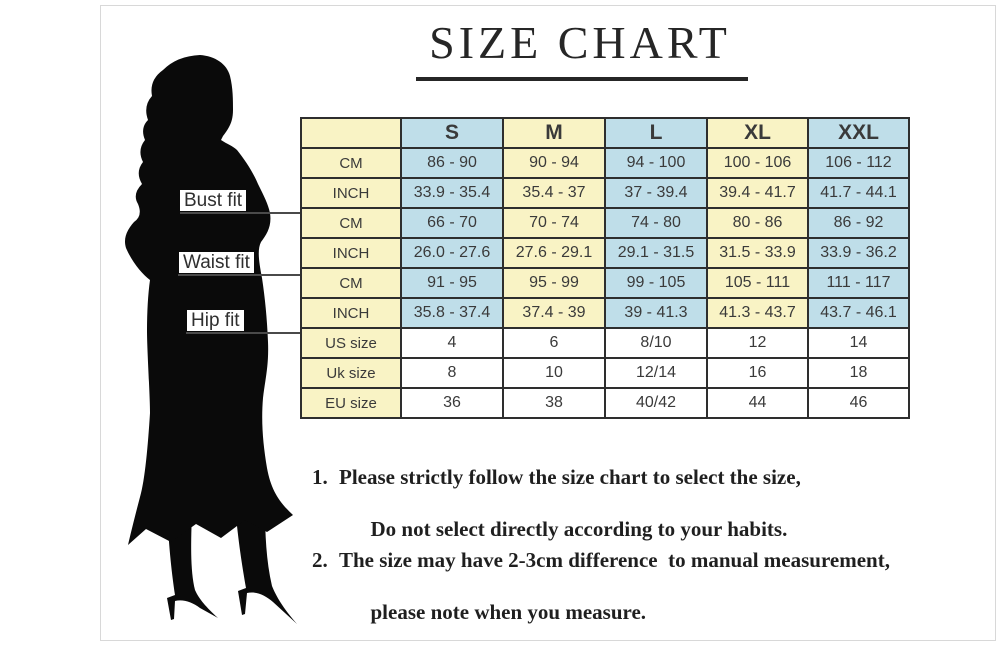 The image size is (1000, 663). Describe the element at coordinates (216, 262) in the screenshot. I see `waist-fit-label: Waist fit` at that location.